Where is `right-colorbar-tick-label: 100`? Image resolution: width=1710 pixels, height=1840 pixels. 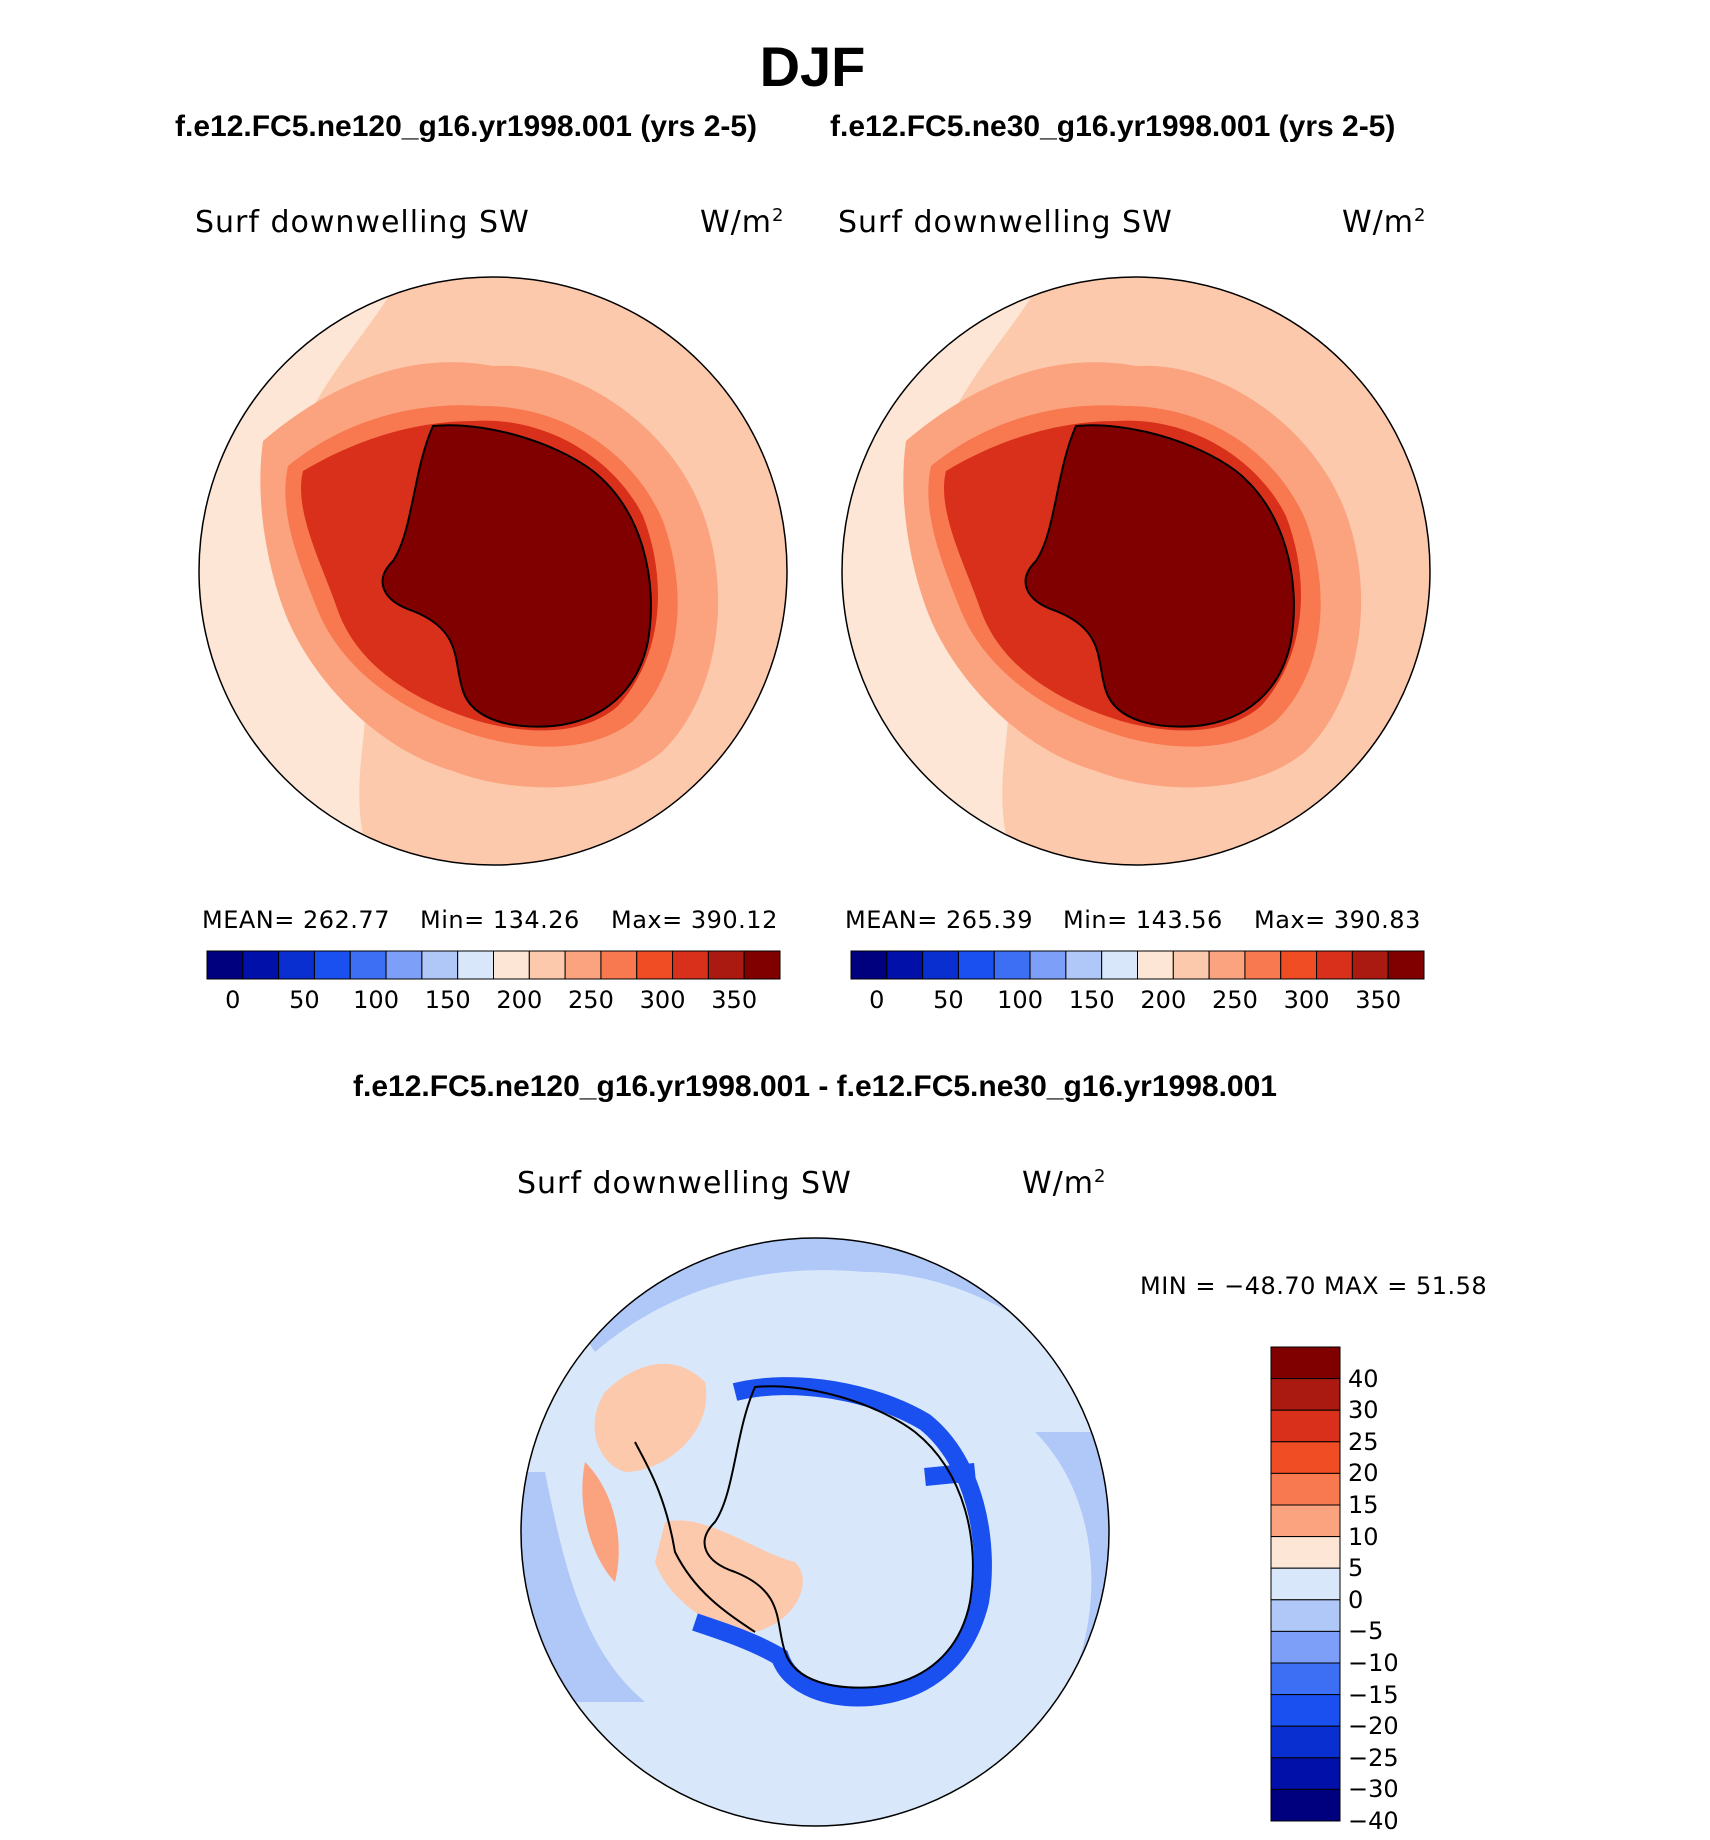 right-colorbar-tick-label: 100 is located at coordinates (1020, 1000).